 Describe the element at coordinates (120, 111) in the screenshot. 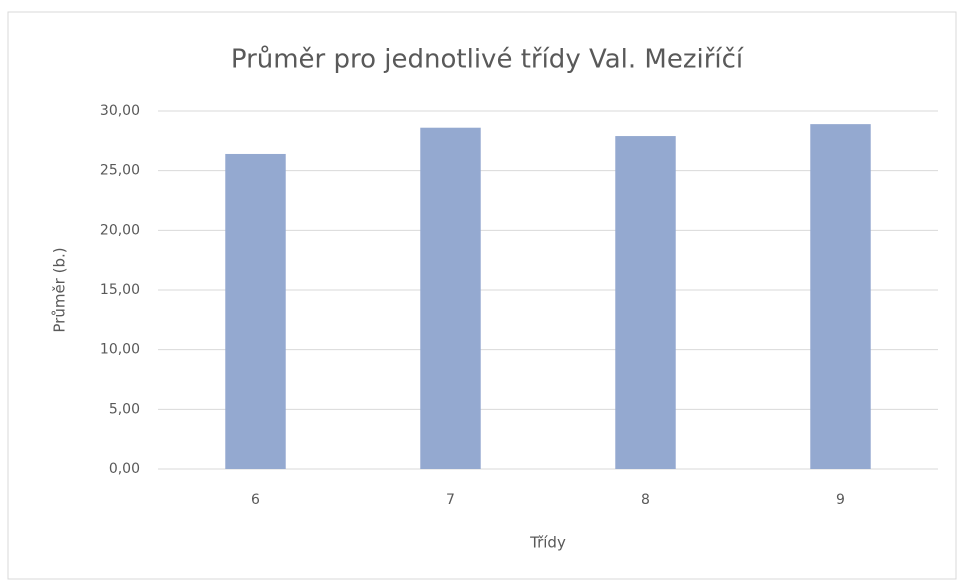

I see `y-tick-label: 30,00` at that location.